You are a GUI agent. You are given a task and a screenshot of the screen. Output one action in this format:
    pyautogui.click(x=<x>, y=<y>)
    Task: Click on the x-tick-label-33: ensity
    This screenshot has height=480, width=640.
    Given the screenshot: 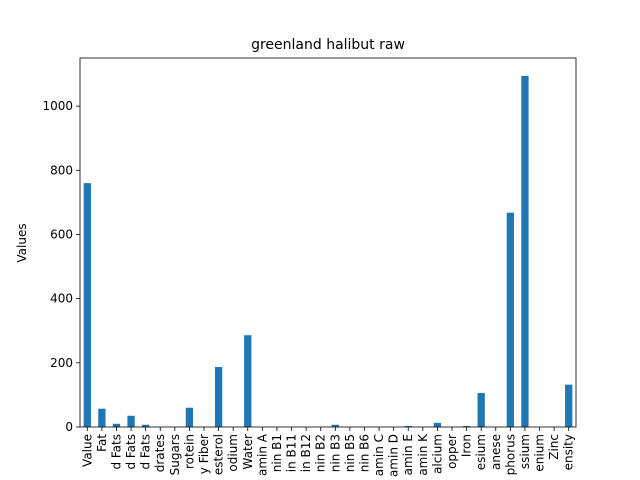 What is the action you would take?
    pyautogui.click(x=569, y=452)
    